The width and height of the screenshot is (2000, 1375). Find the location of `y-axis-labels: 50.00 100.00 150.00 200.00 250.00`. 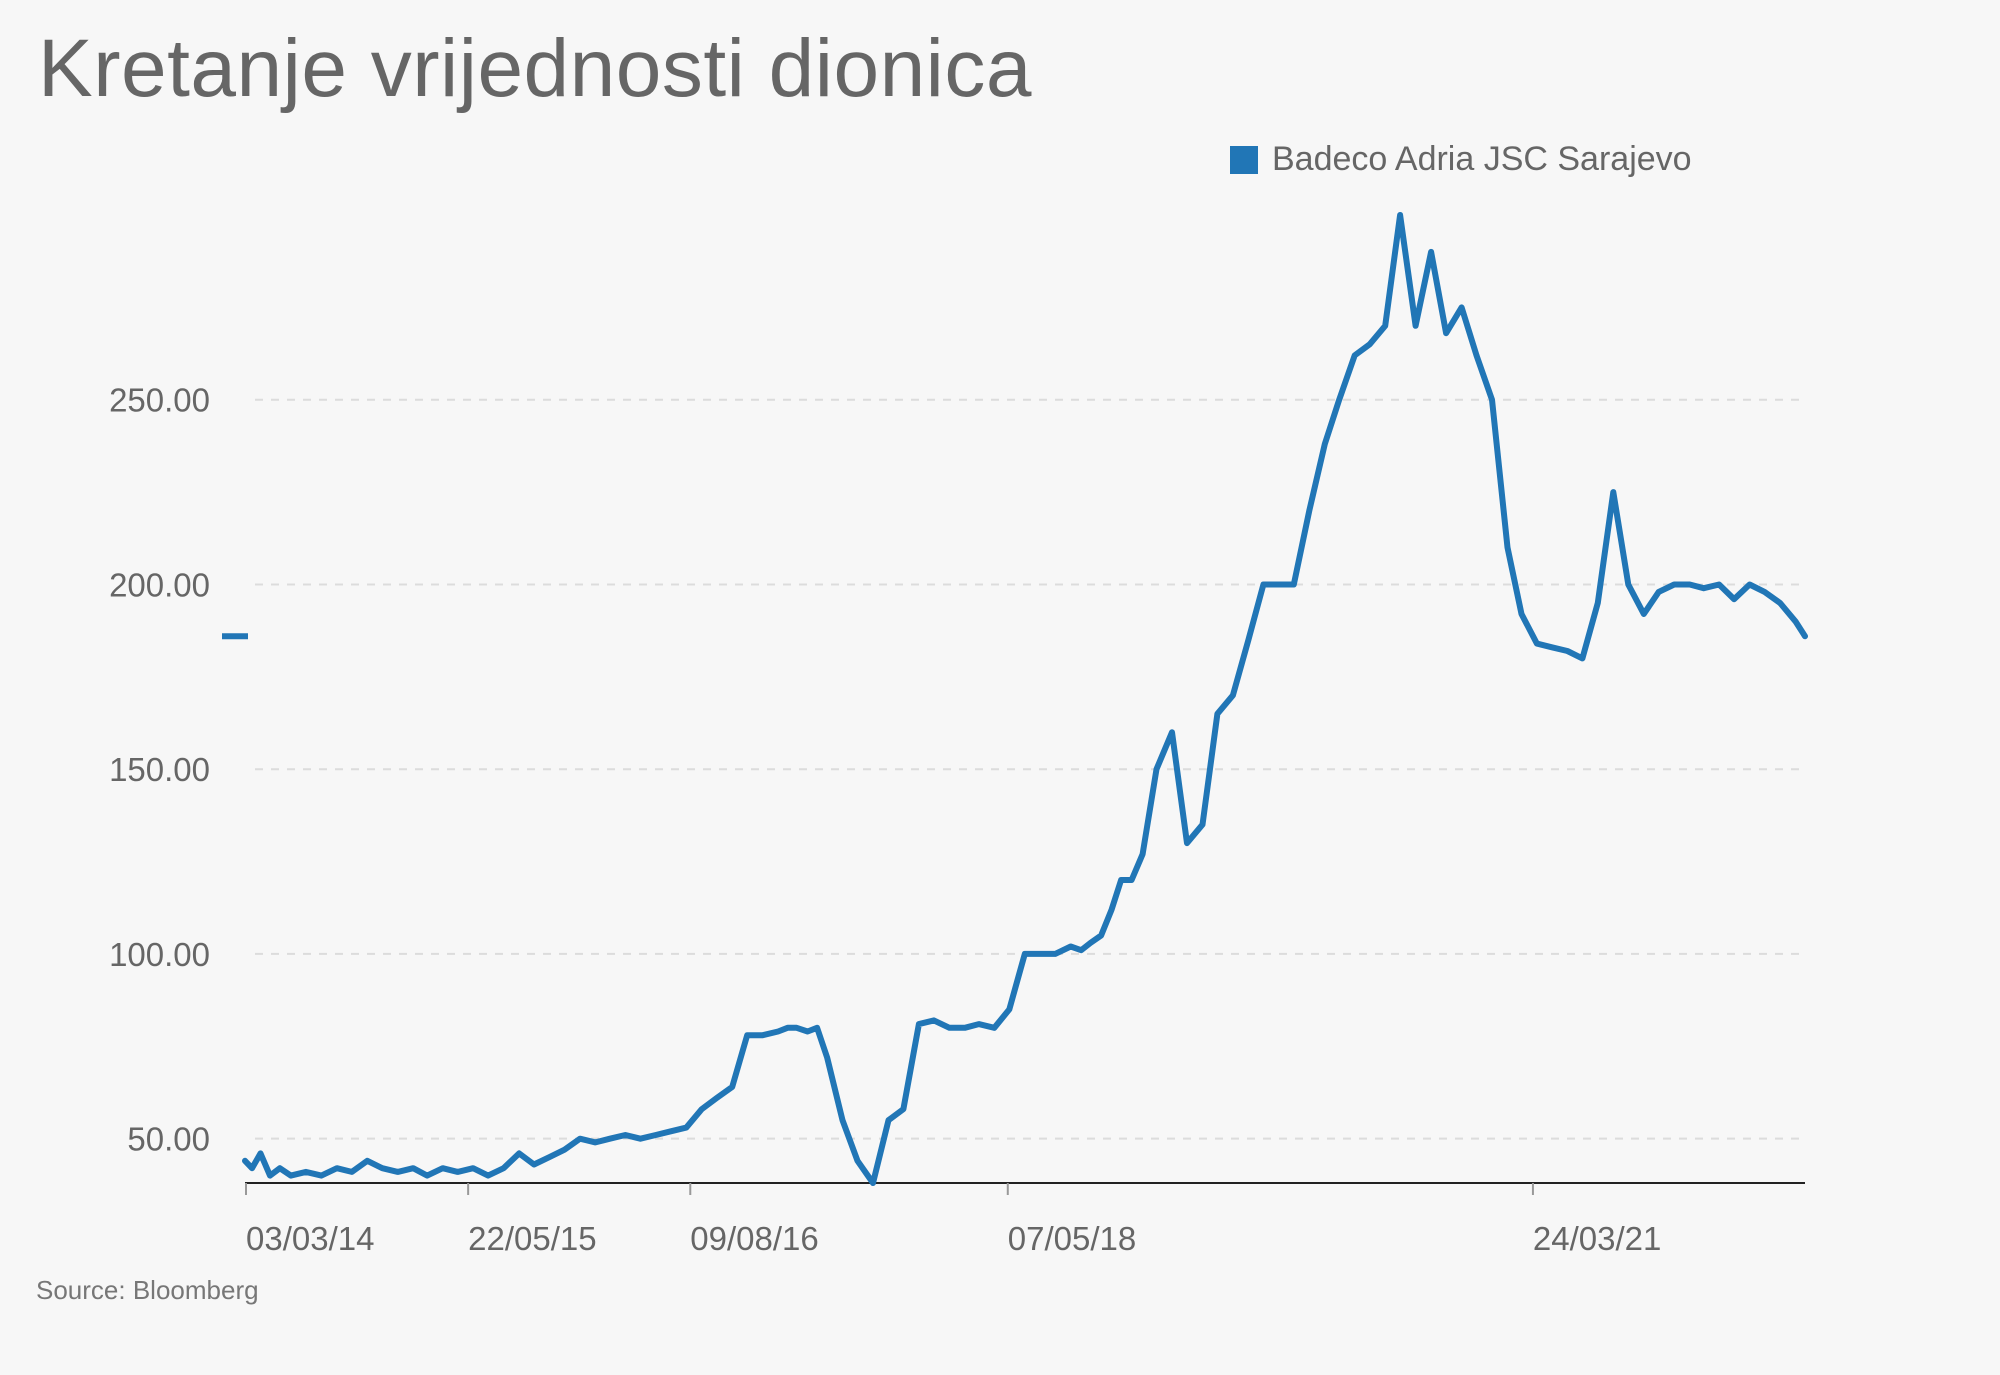

y-axis-labels: 50.00 100.00 150.00 200.00 250.00 is located at coordinates (159, 770).